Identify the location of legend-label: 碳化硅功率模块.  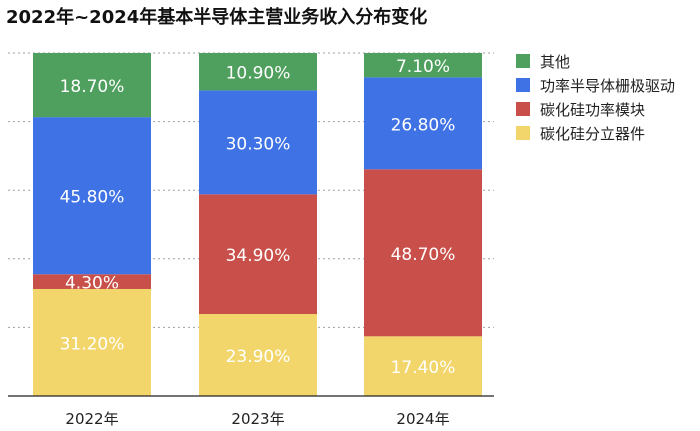
(592, 110).